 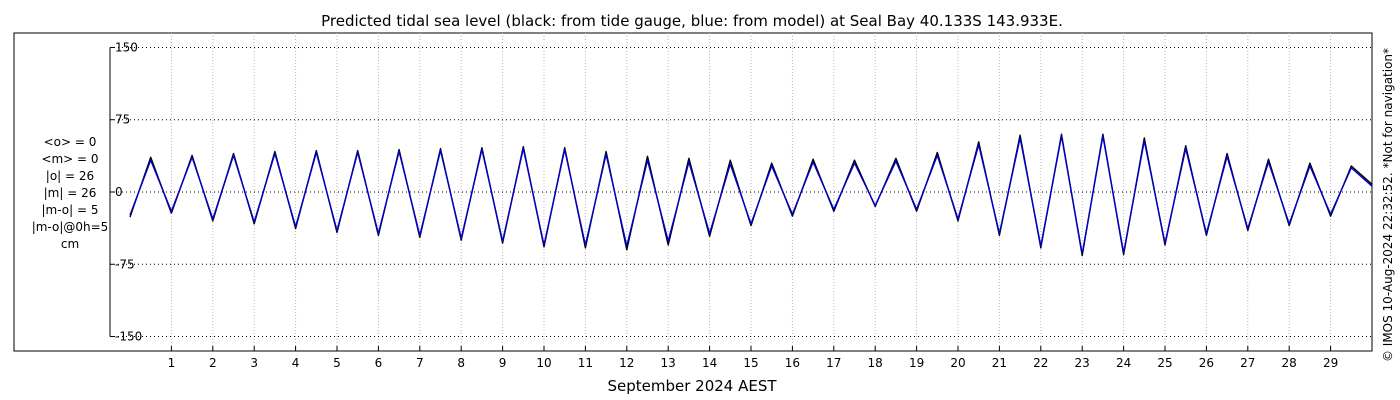 I want to click on stat-abs-model: |m| = 26, so click(x=70, y=193).